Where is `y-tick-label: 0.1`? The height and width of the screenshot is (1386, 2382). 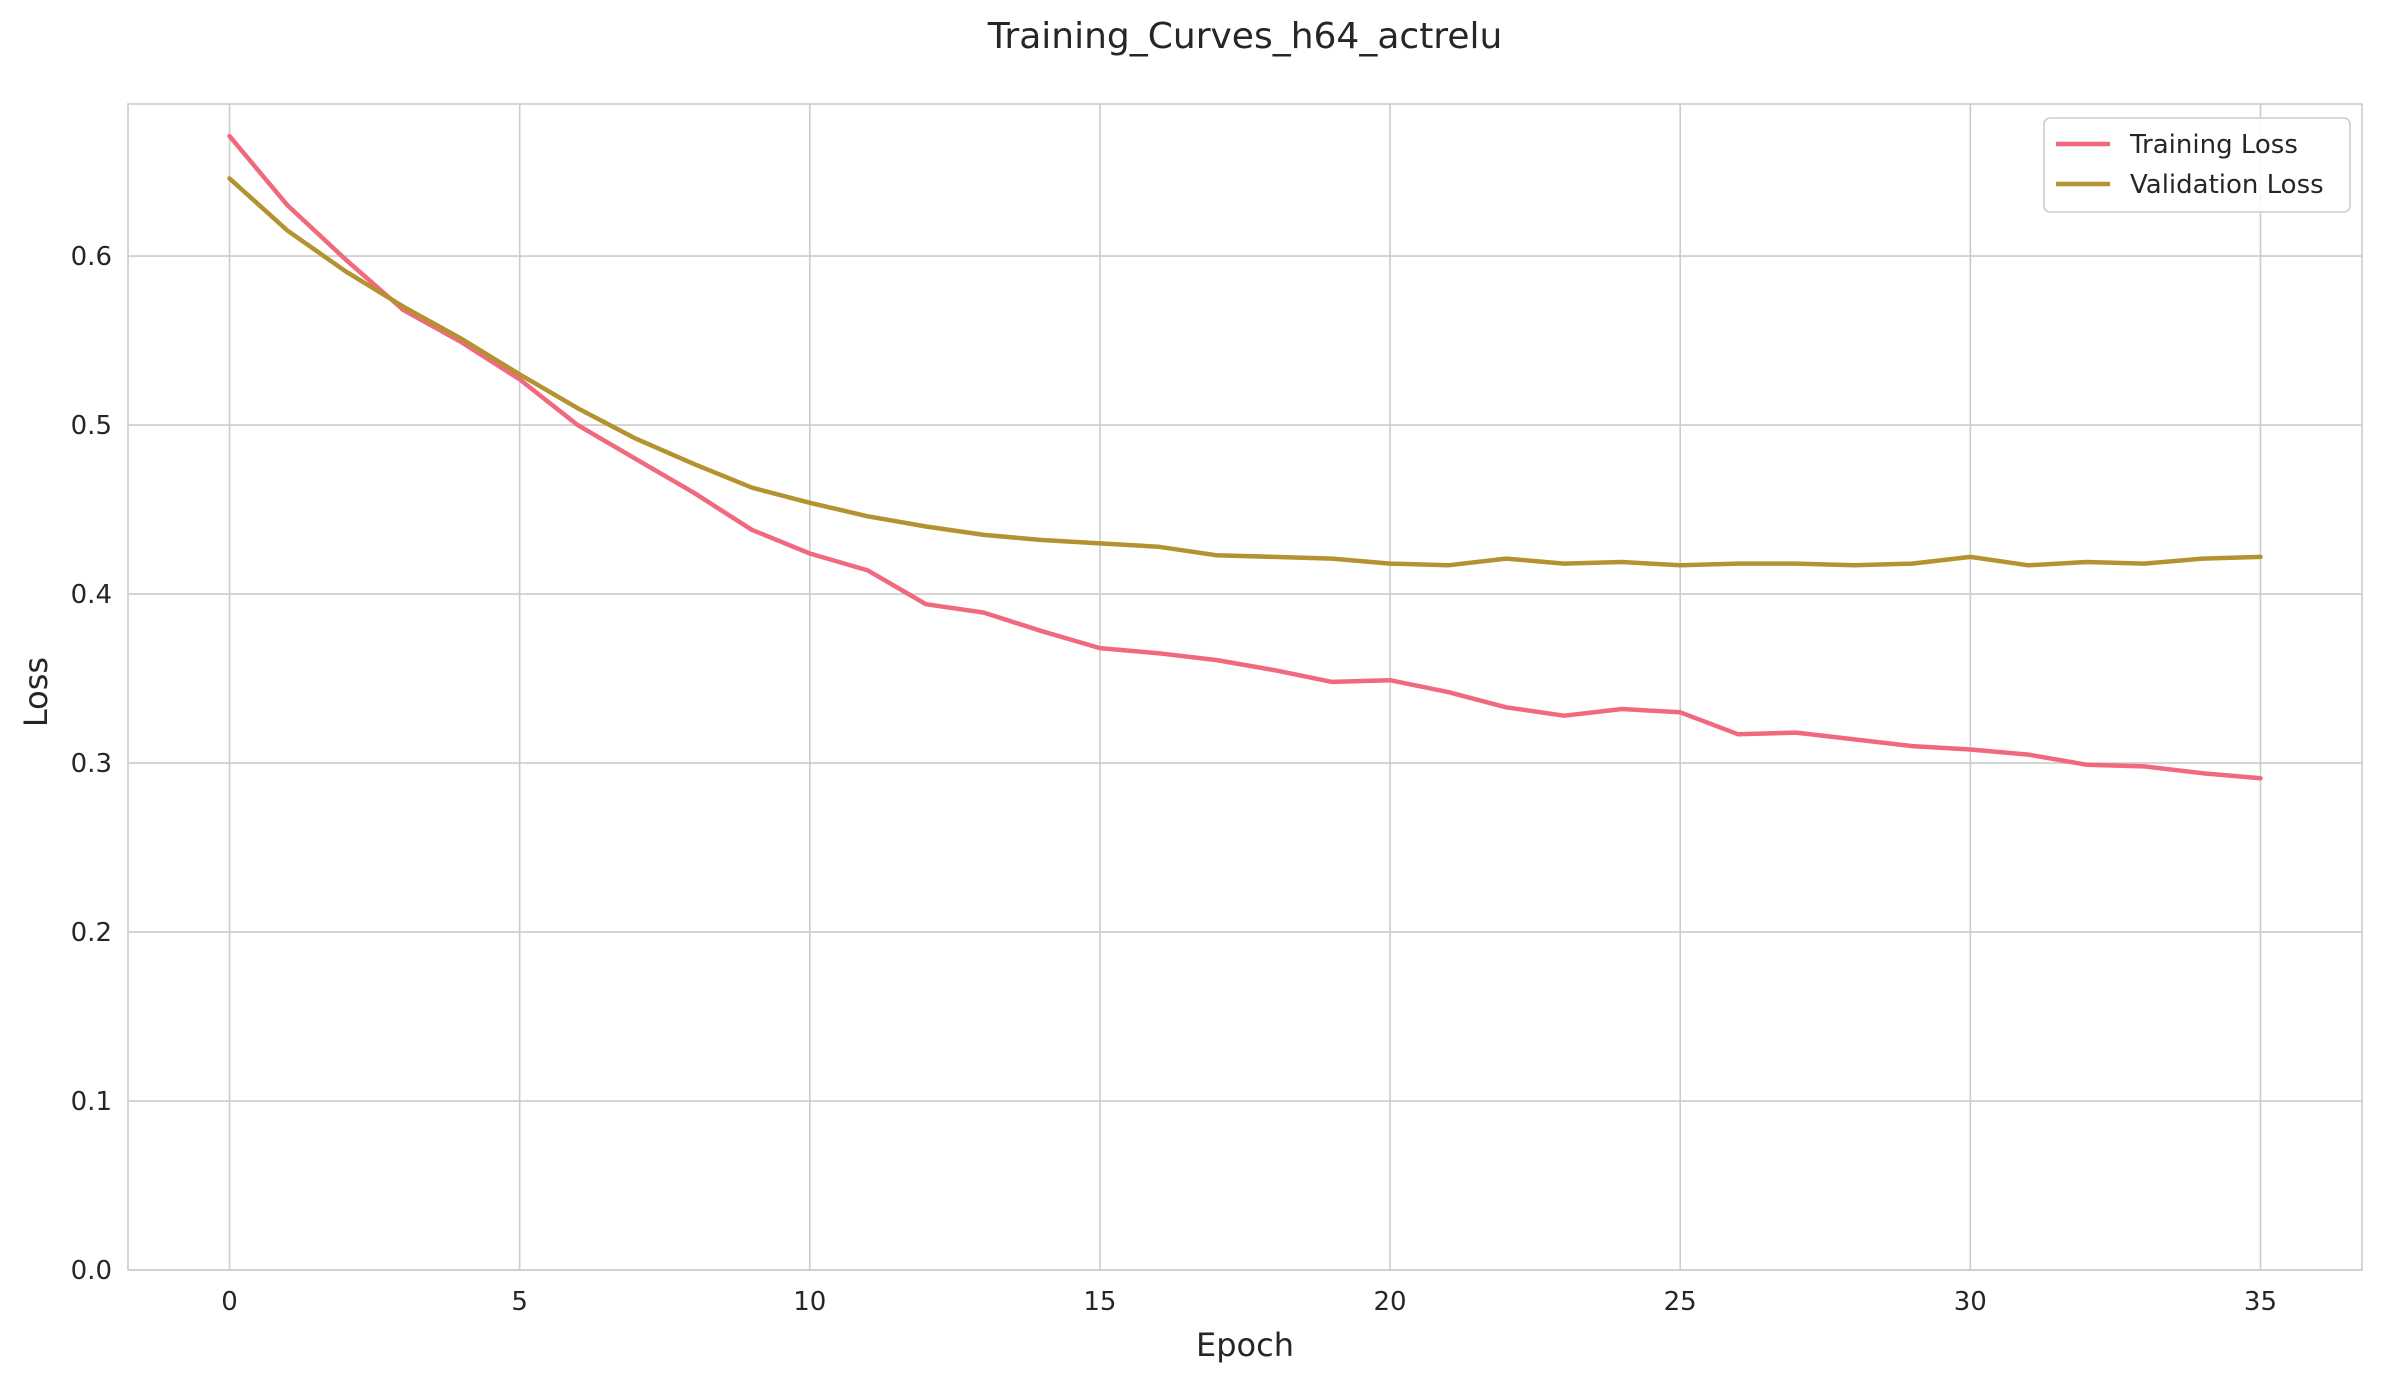
y-tick-label: 0.1 is located at coordinates (91, 1102).